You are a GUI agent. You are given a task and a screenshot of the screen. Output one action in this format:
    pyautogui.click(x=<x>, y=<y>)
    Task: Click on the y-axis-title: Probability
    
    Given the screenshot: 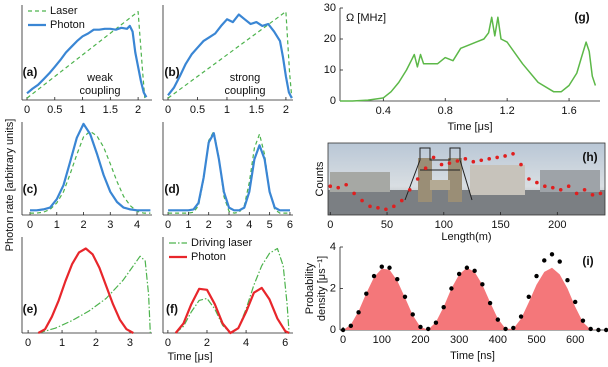 What is the action you would take?
    pyautogui.click(x=310, y=288)
    